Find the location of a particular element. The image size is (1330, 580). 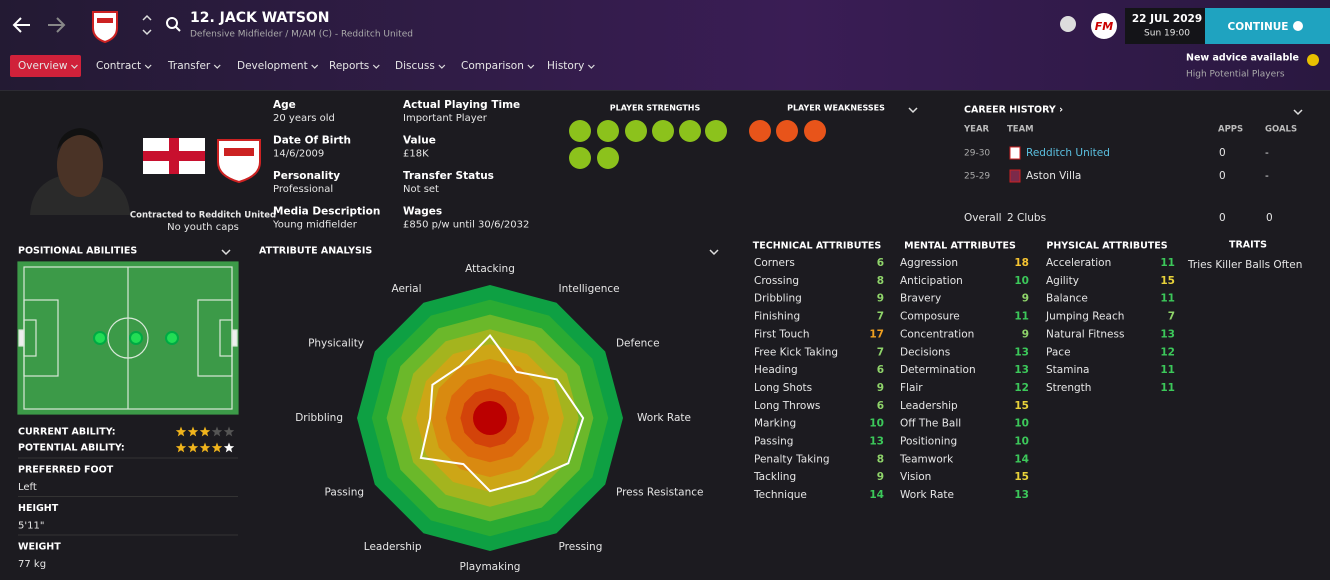

career-title: CAREER HISTORY › is located at coordinates (1013, 110).